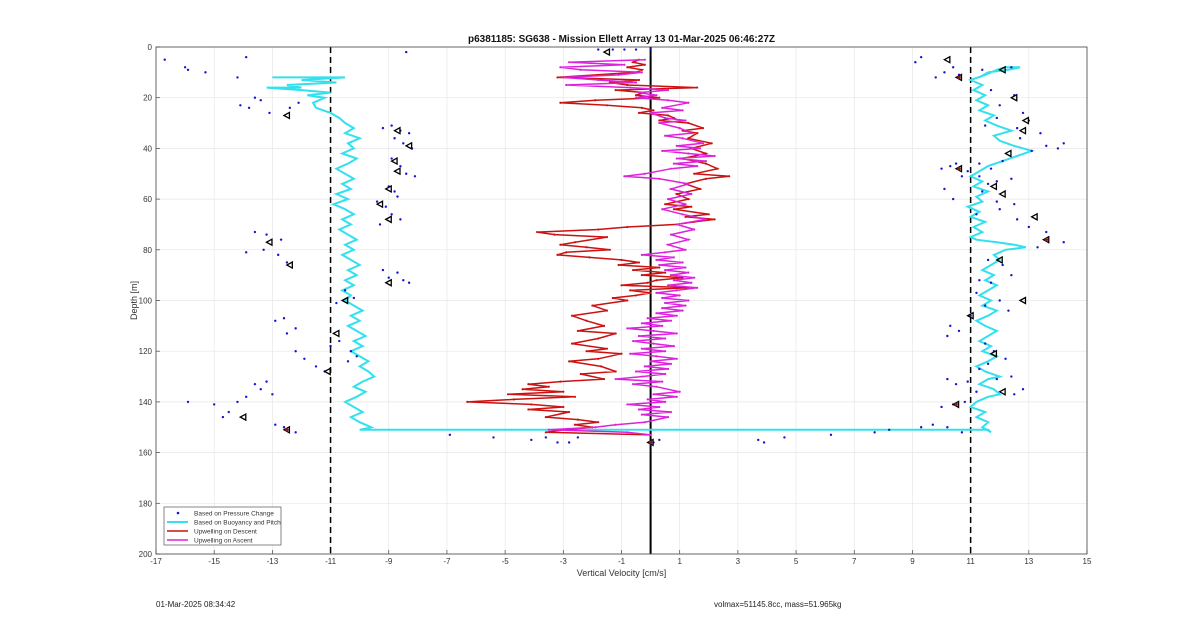  I want to click on x-tick-label: 7, so click(854, 561).